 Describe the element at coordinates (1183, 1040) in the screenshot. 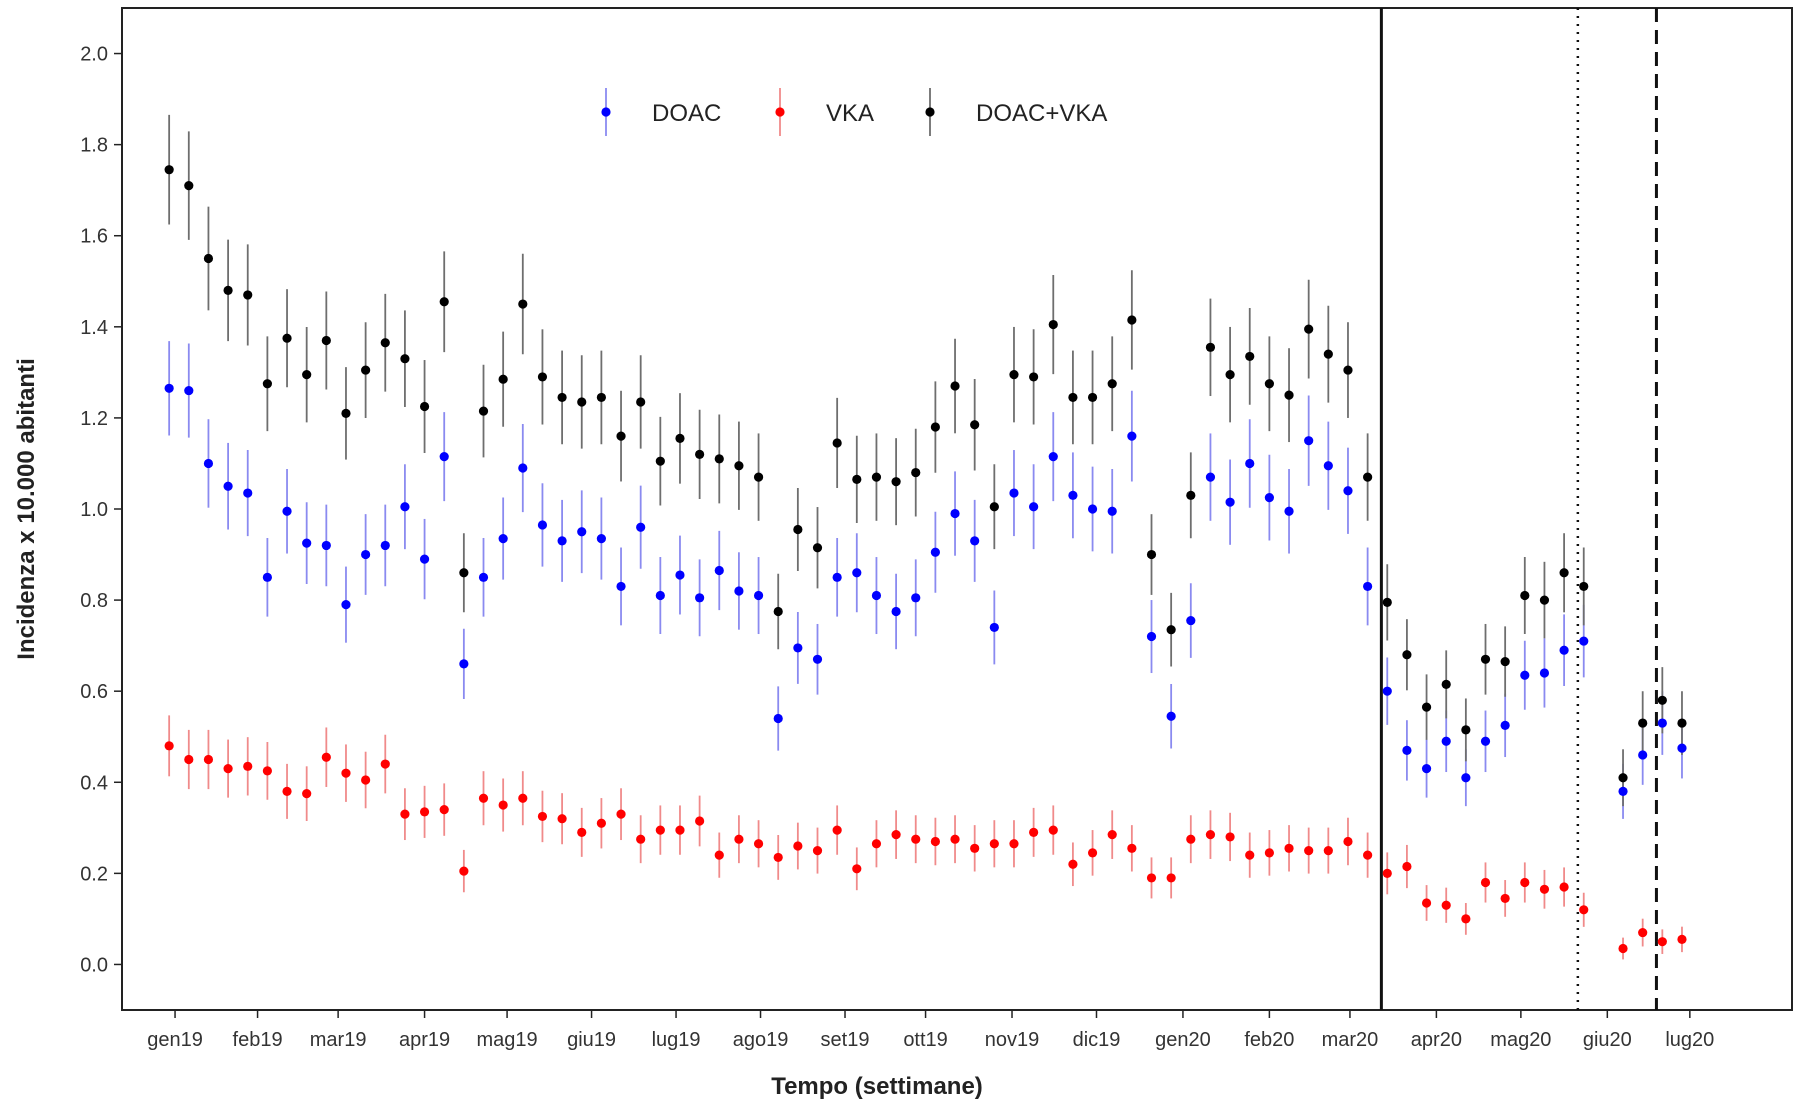

I see `x-tick-label: gen20` at that location.